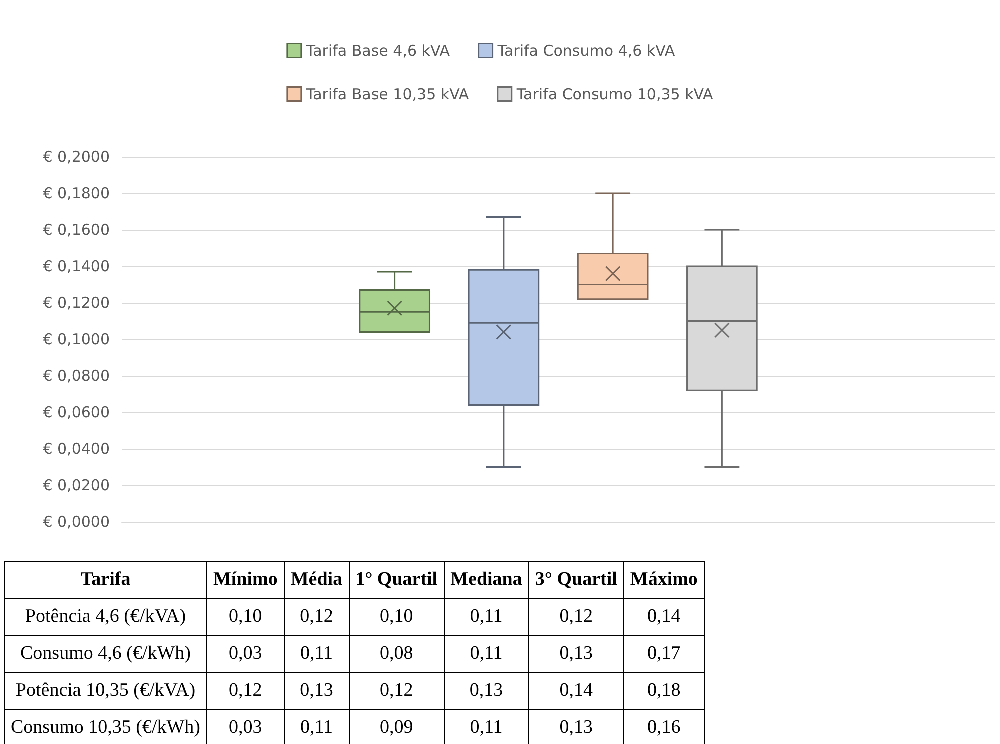 This screenshot has width=1000, height=744. What do you see at coordinates (76, 339) in the screenshot?
I see `y-tick-label: € 0,1000` at bounding box center [76, 339].